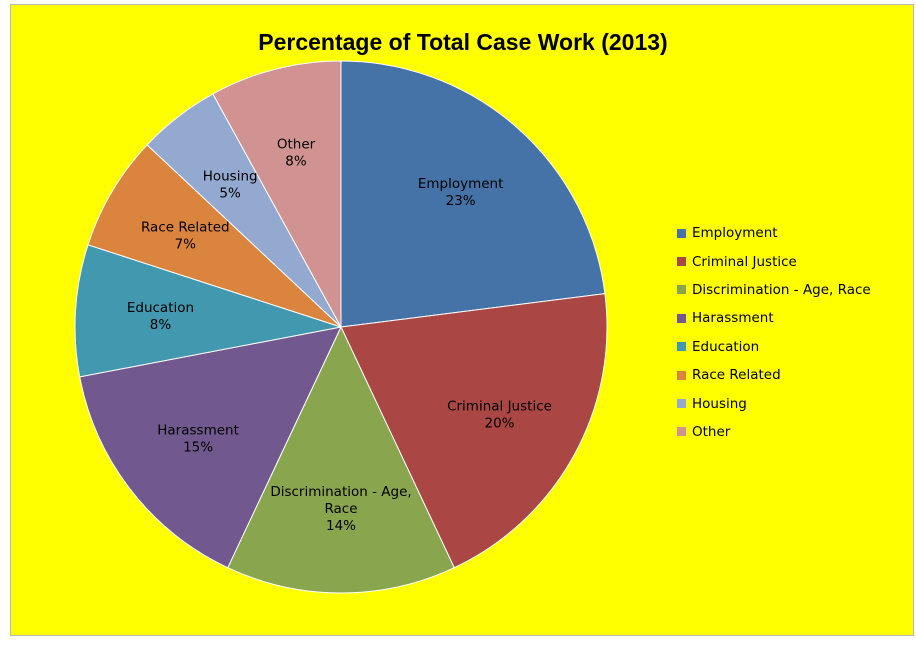  Describe the element at coordinates (296, 144) in the screenshot. I see `slice-label-line: Other` at that location.